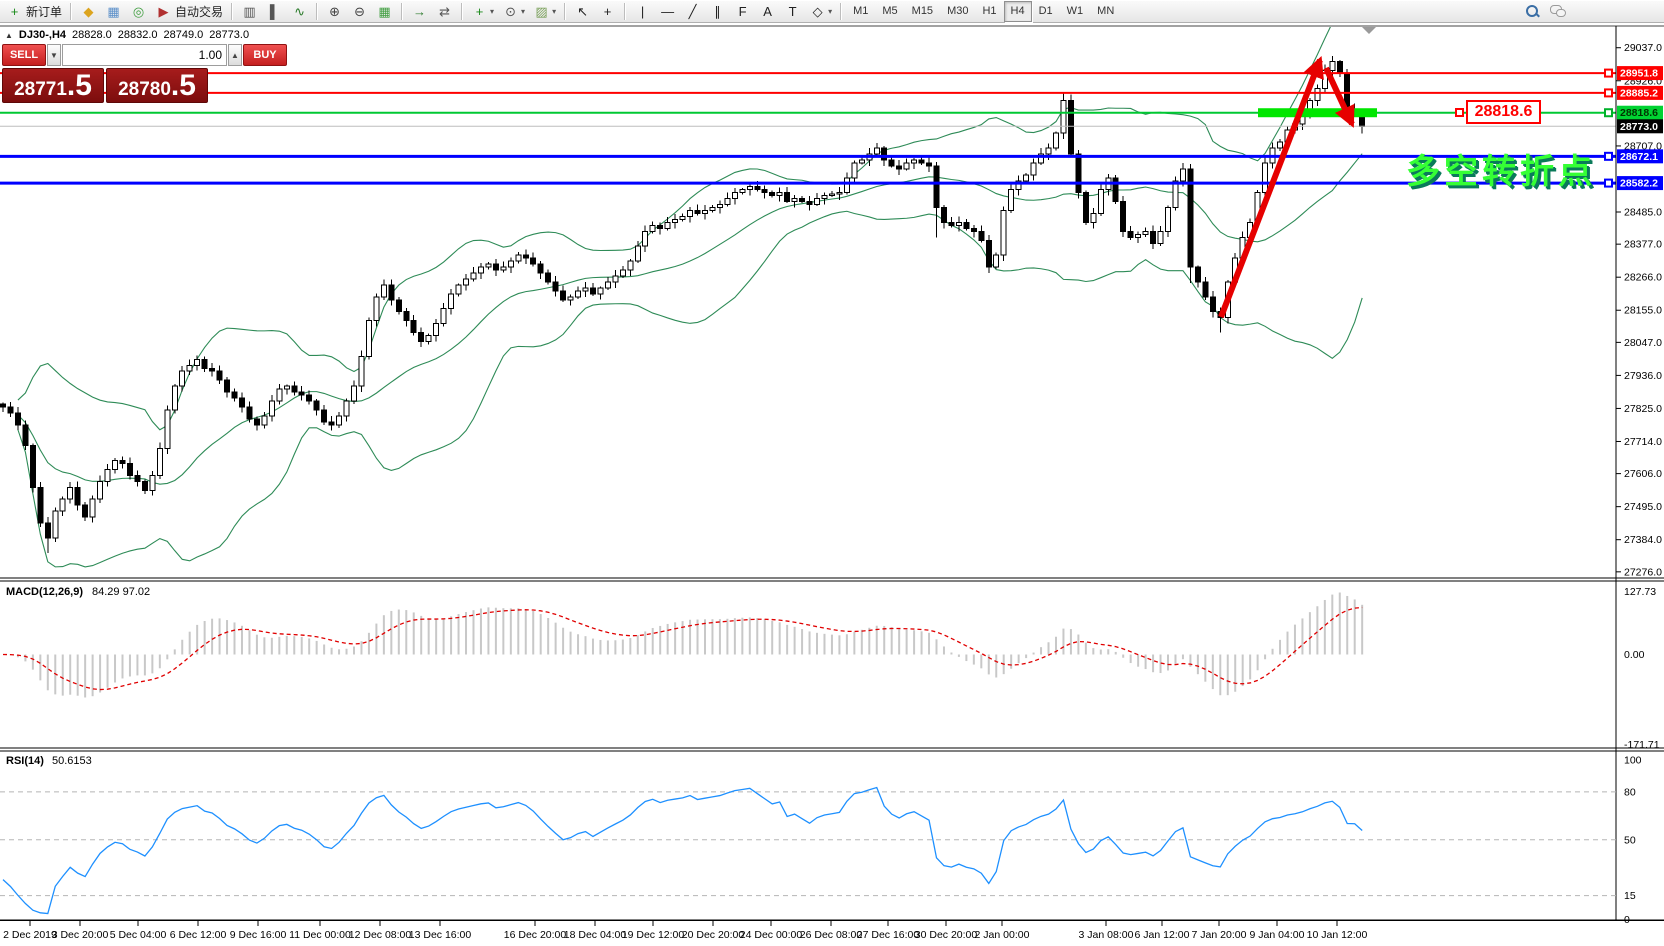  What do you see at coordinates (1106, 10) in the screenshot?
I see `timeframe-mn-button: MN` at bounding box center [1106, 10].